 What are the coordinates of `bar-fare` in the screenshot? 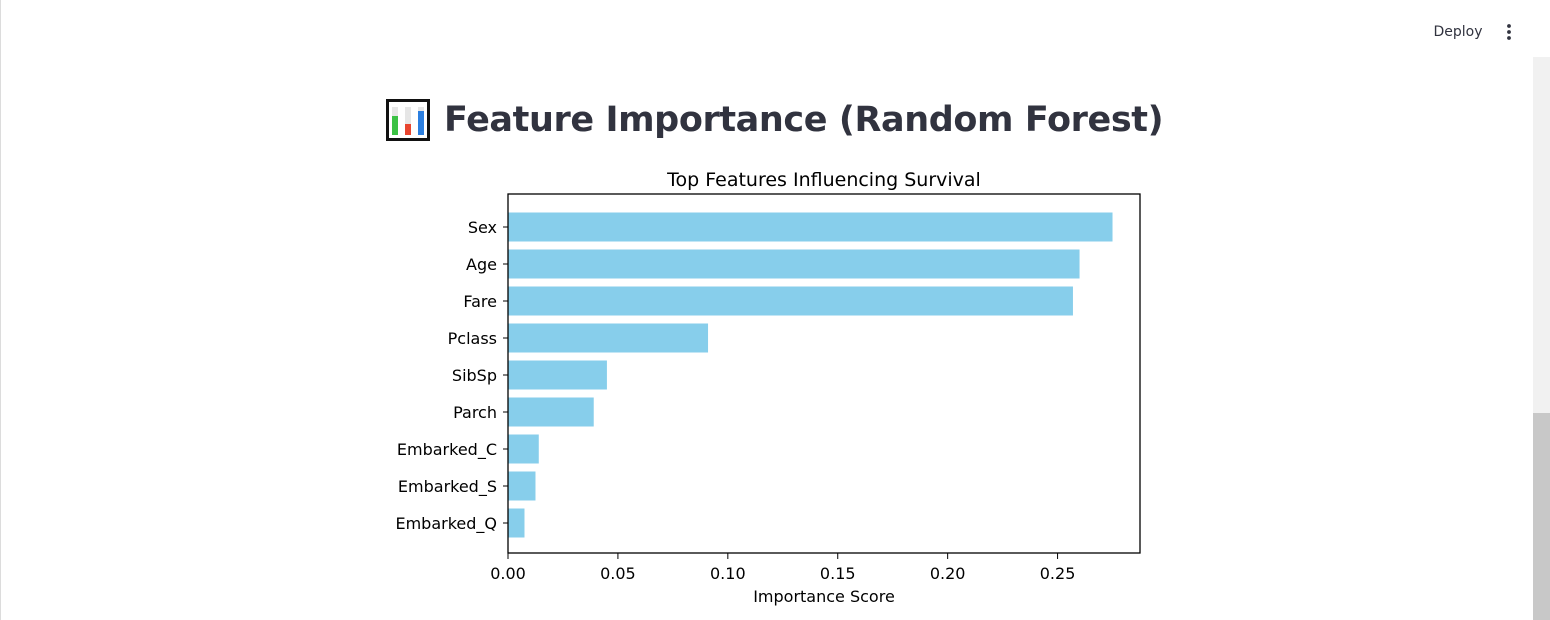 It's located at (790, 301).